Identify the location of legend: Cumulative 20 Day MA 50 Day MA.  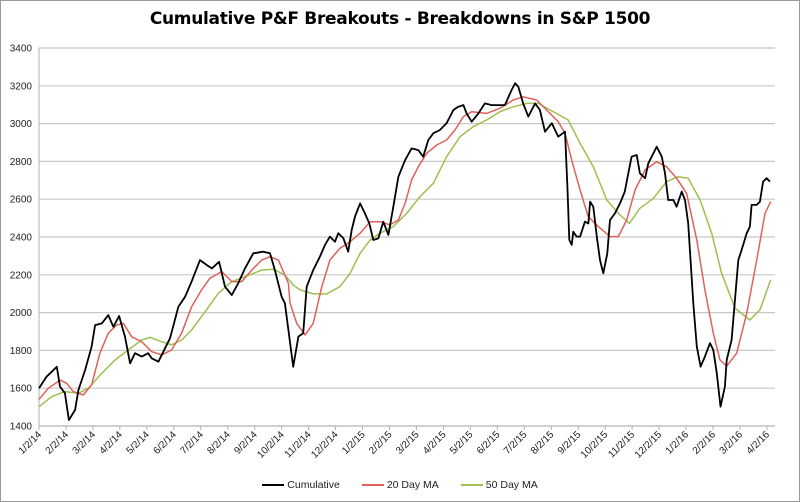
(400, 485).